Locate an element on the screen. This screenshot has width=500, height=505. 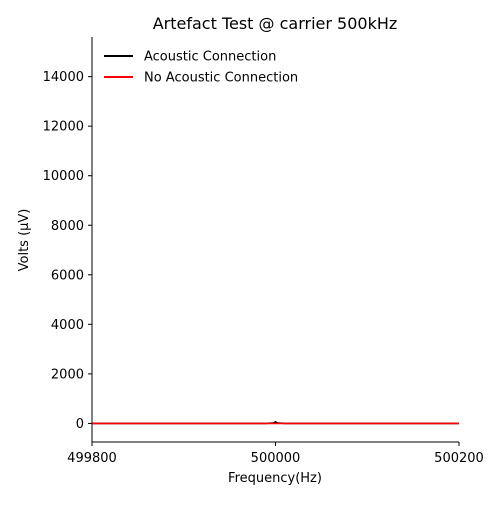
y-axis-ticks: 0 2000 4000 6000 8000 10000 12000 14000 is located at coordinates (67, 251).